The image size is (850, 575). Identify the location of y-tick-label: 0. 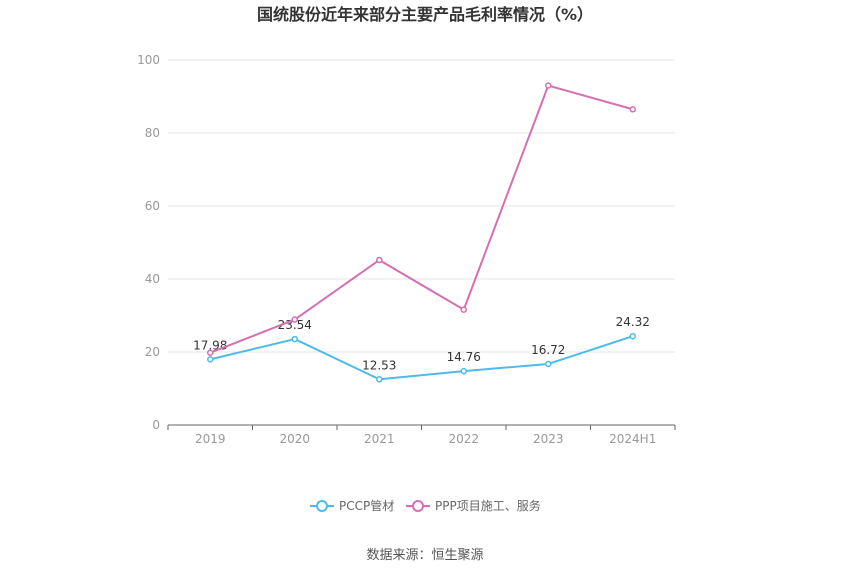
(156, 425).